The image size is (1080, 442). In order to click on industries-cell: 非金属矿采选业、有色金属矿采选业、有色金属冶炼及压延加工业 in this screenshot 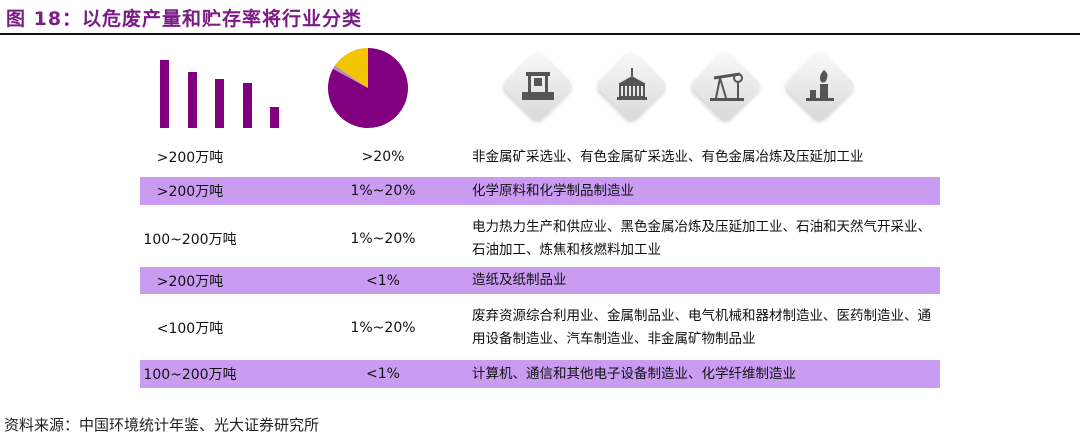, I will do `click(668, 156)`.